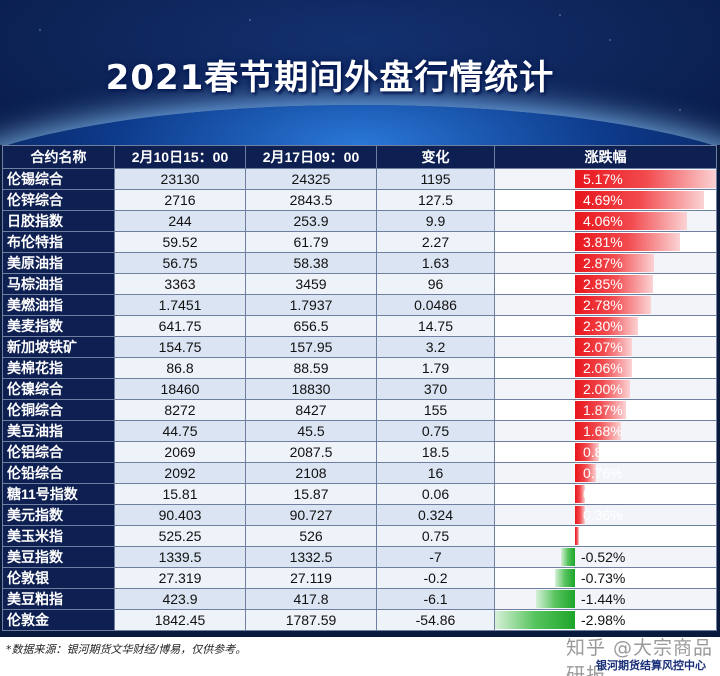 The width and height of the screenshot is (720, 676). I want to click on before-value-cell: 15.81, so click(180, 494).